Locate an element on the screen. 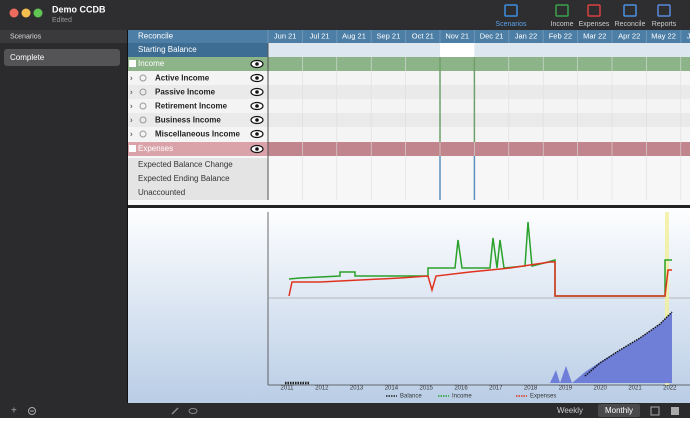  visibility-button is located at coordinates (193, 411).